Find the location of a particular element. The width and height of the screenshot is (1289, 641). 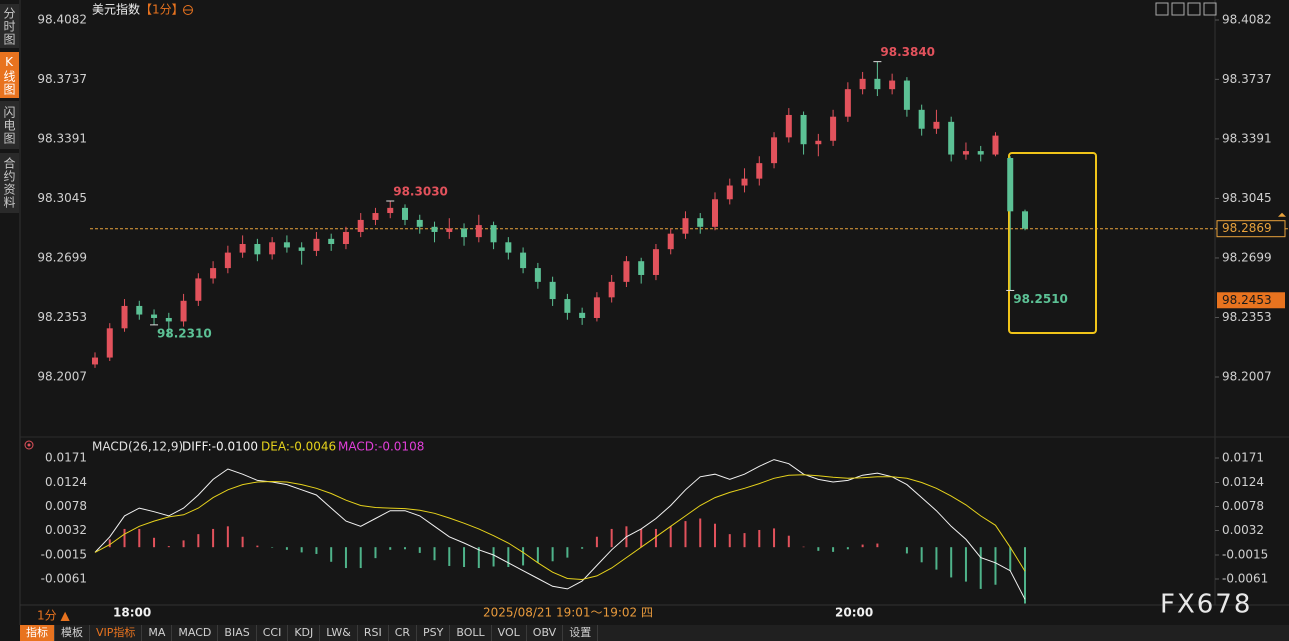

crosshair-time: 2025/08/21 19:01～19:02 四 is located at coordinates (568, 613).